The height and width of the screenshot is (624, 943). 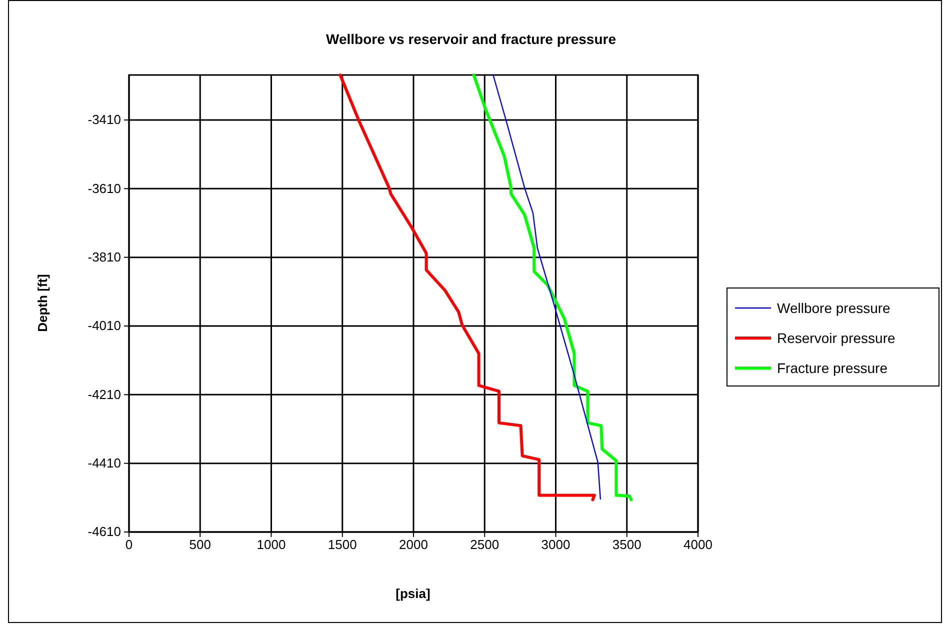 What do you see at coordinates (485, 544) in the screenshot?
I see `x-tick-label: 2500` at bounding box center [485, 544].